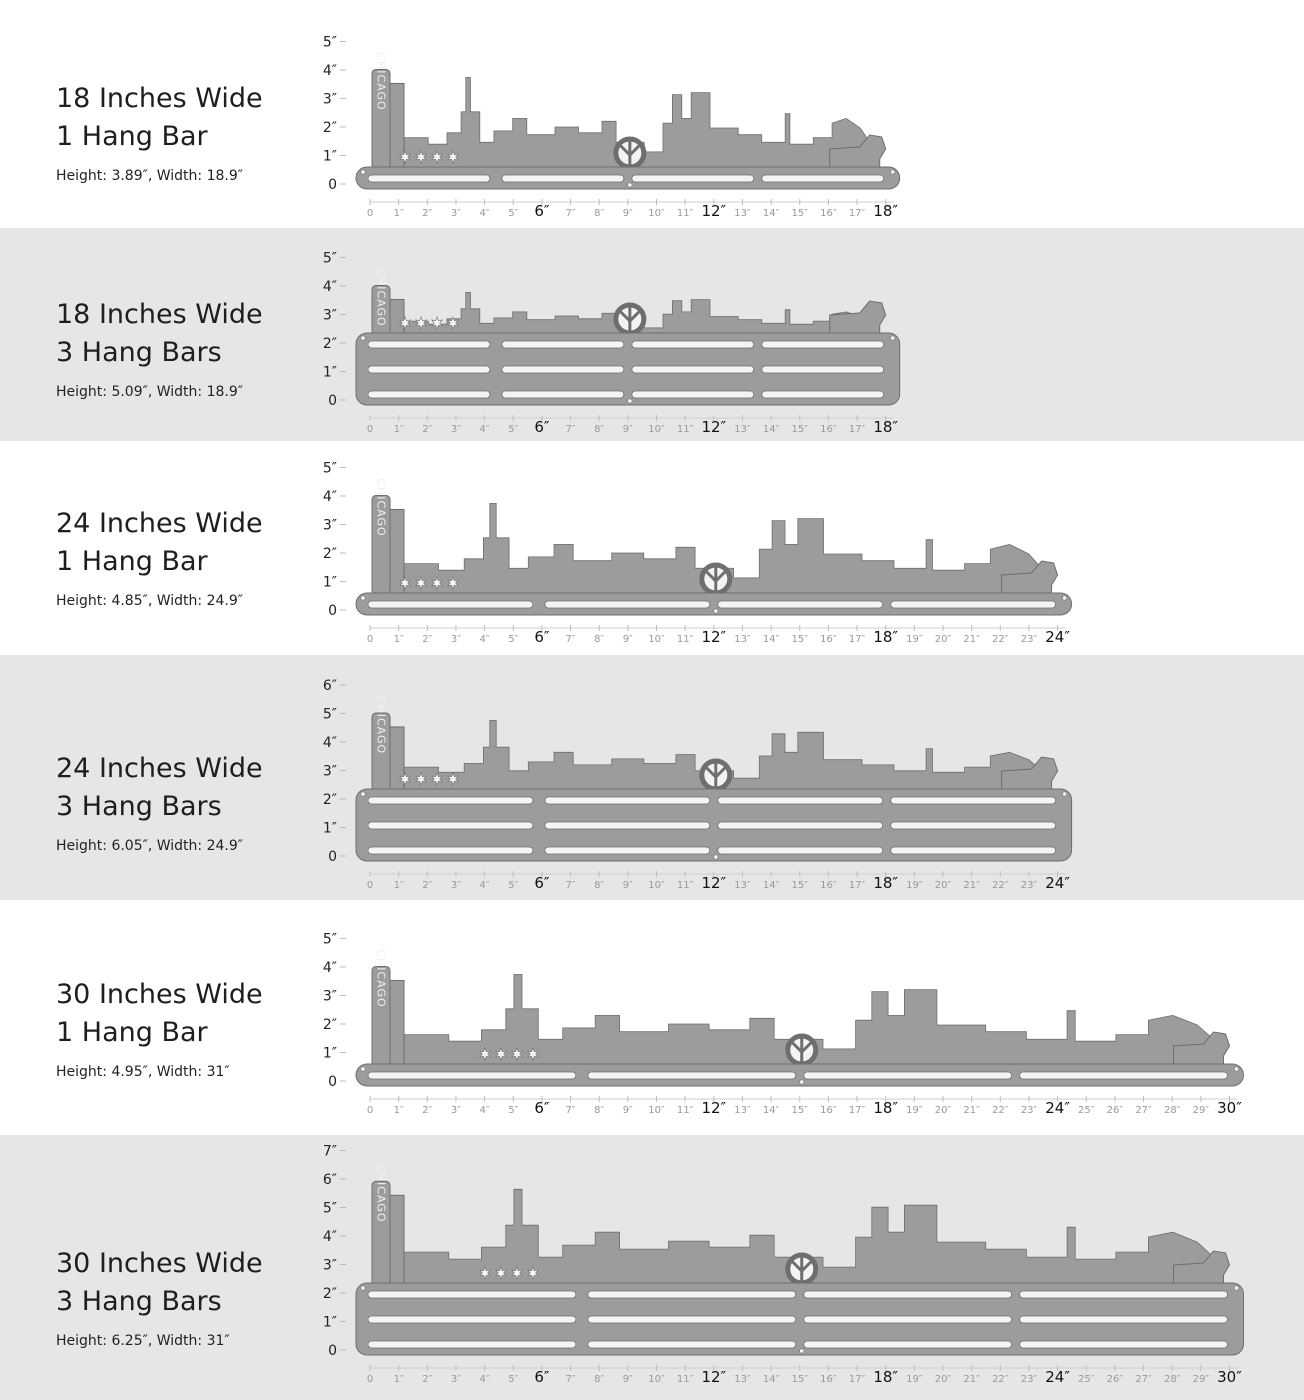 The height and width of the screenshot is (1400, 1304). Describe the element at coordinates (149, 176) in the screenshot. I see `variant-dimensions: Height: 3.89″, Width: 18.9″` at that location.